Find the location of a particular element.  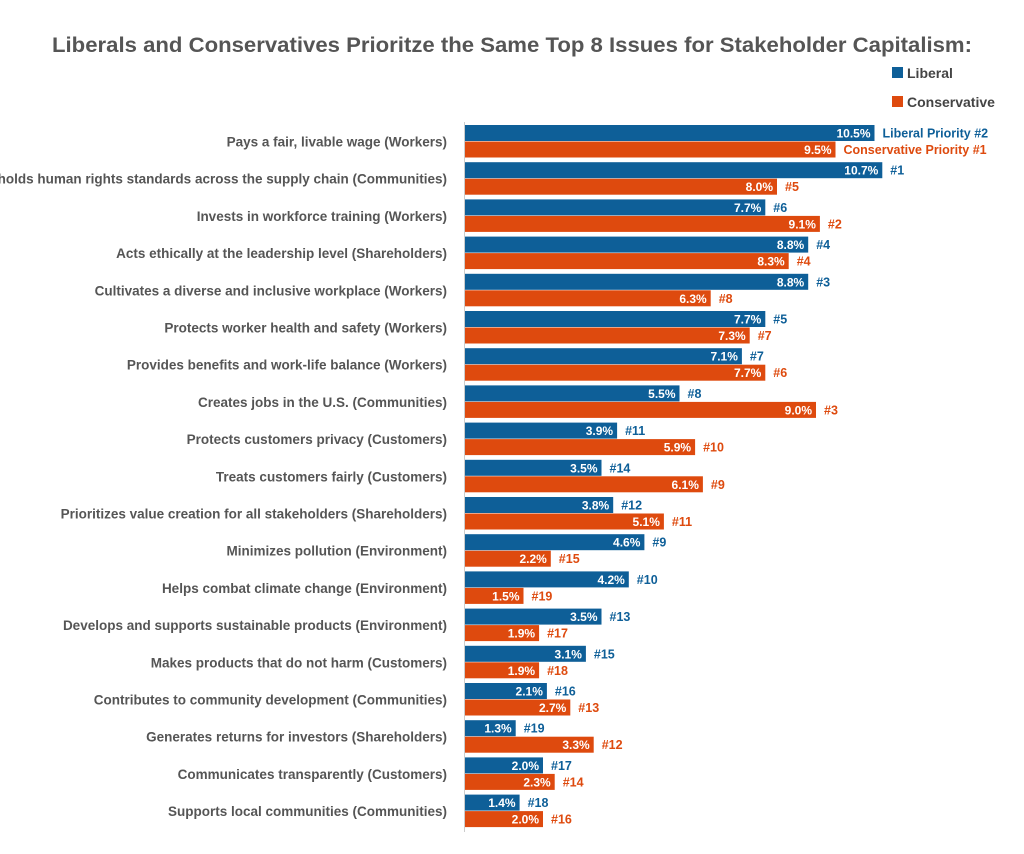

value-label-conservative: 2.0% is located at coordinates (526, 820).